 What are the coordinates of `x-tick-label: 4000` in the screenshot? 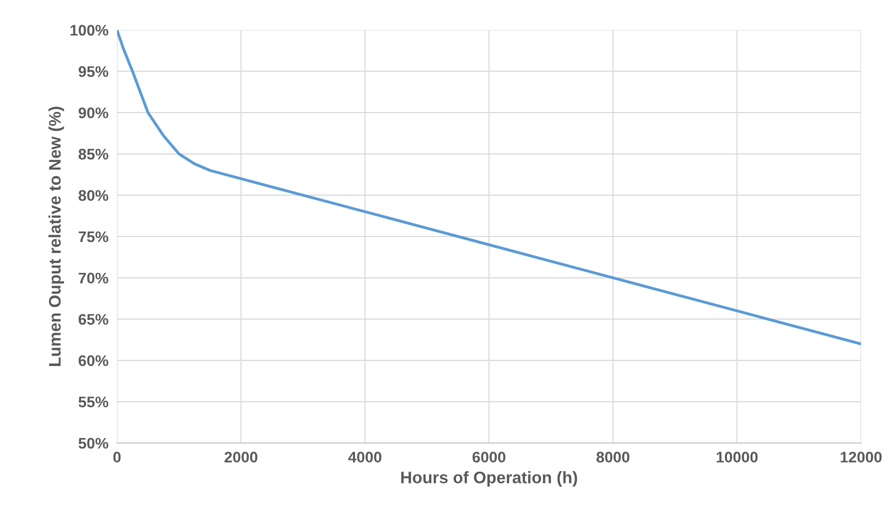 It's located at (365, 457).